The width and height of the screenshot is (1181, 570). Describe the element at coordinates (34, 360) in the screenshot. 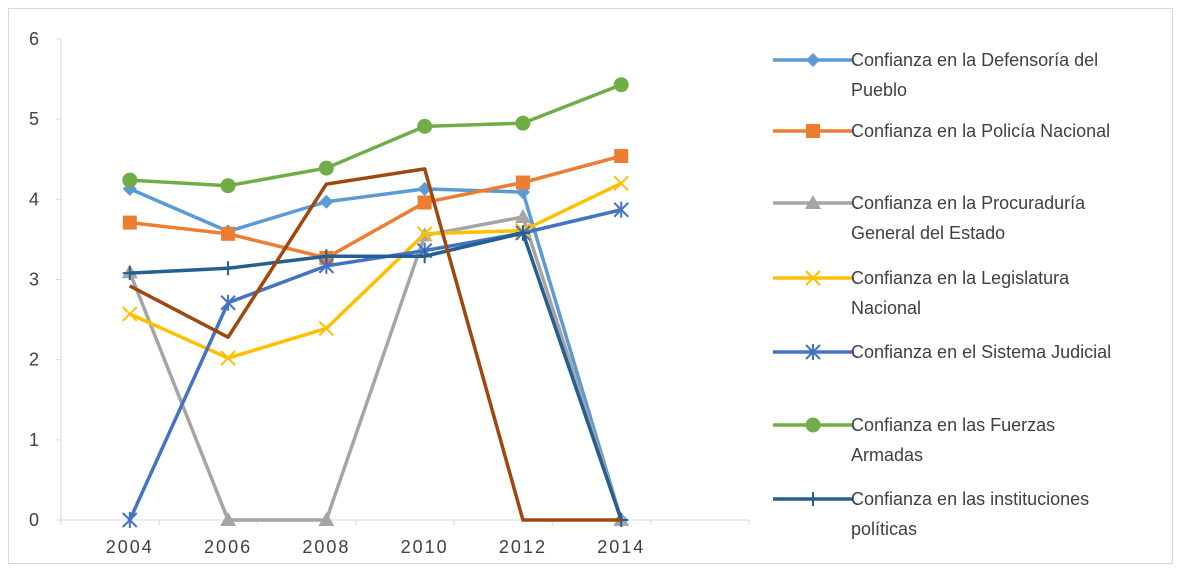

I see `y-tick-label: 2` at that location.